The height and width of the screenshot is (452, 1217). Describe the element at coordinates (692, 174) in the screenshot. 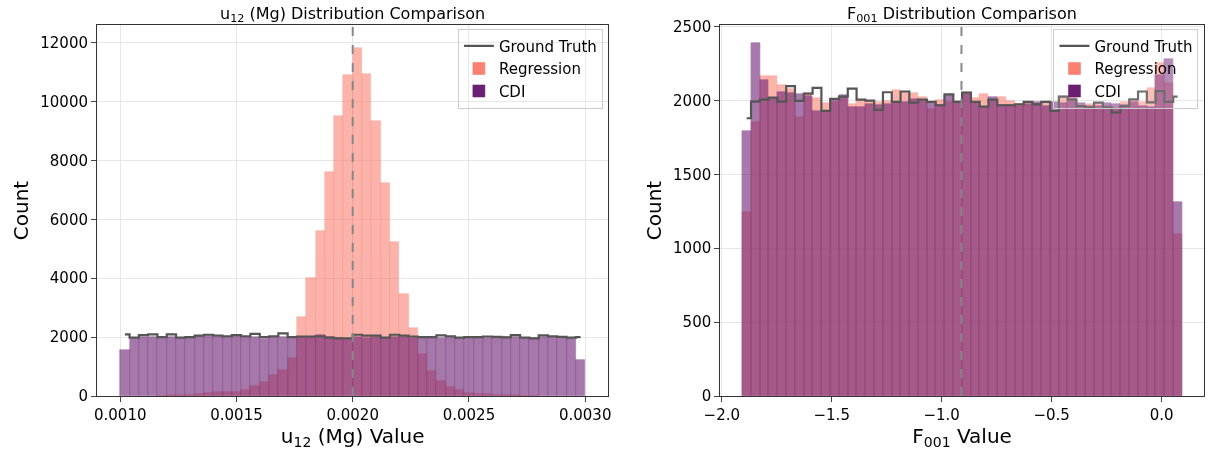

I see `y-tick-label: 1500` at that location.